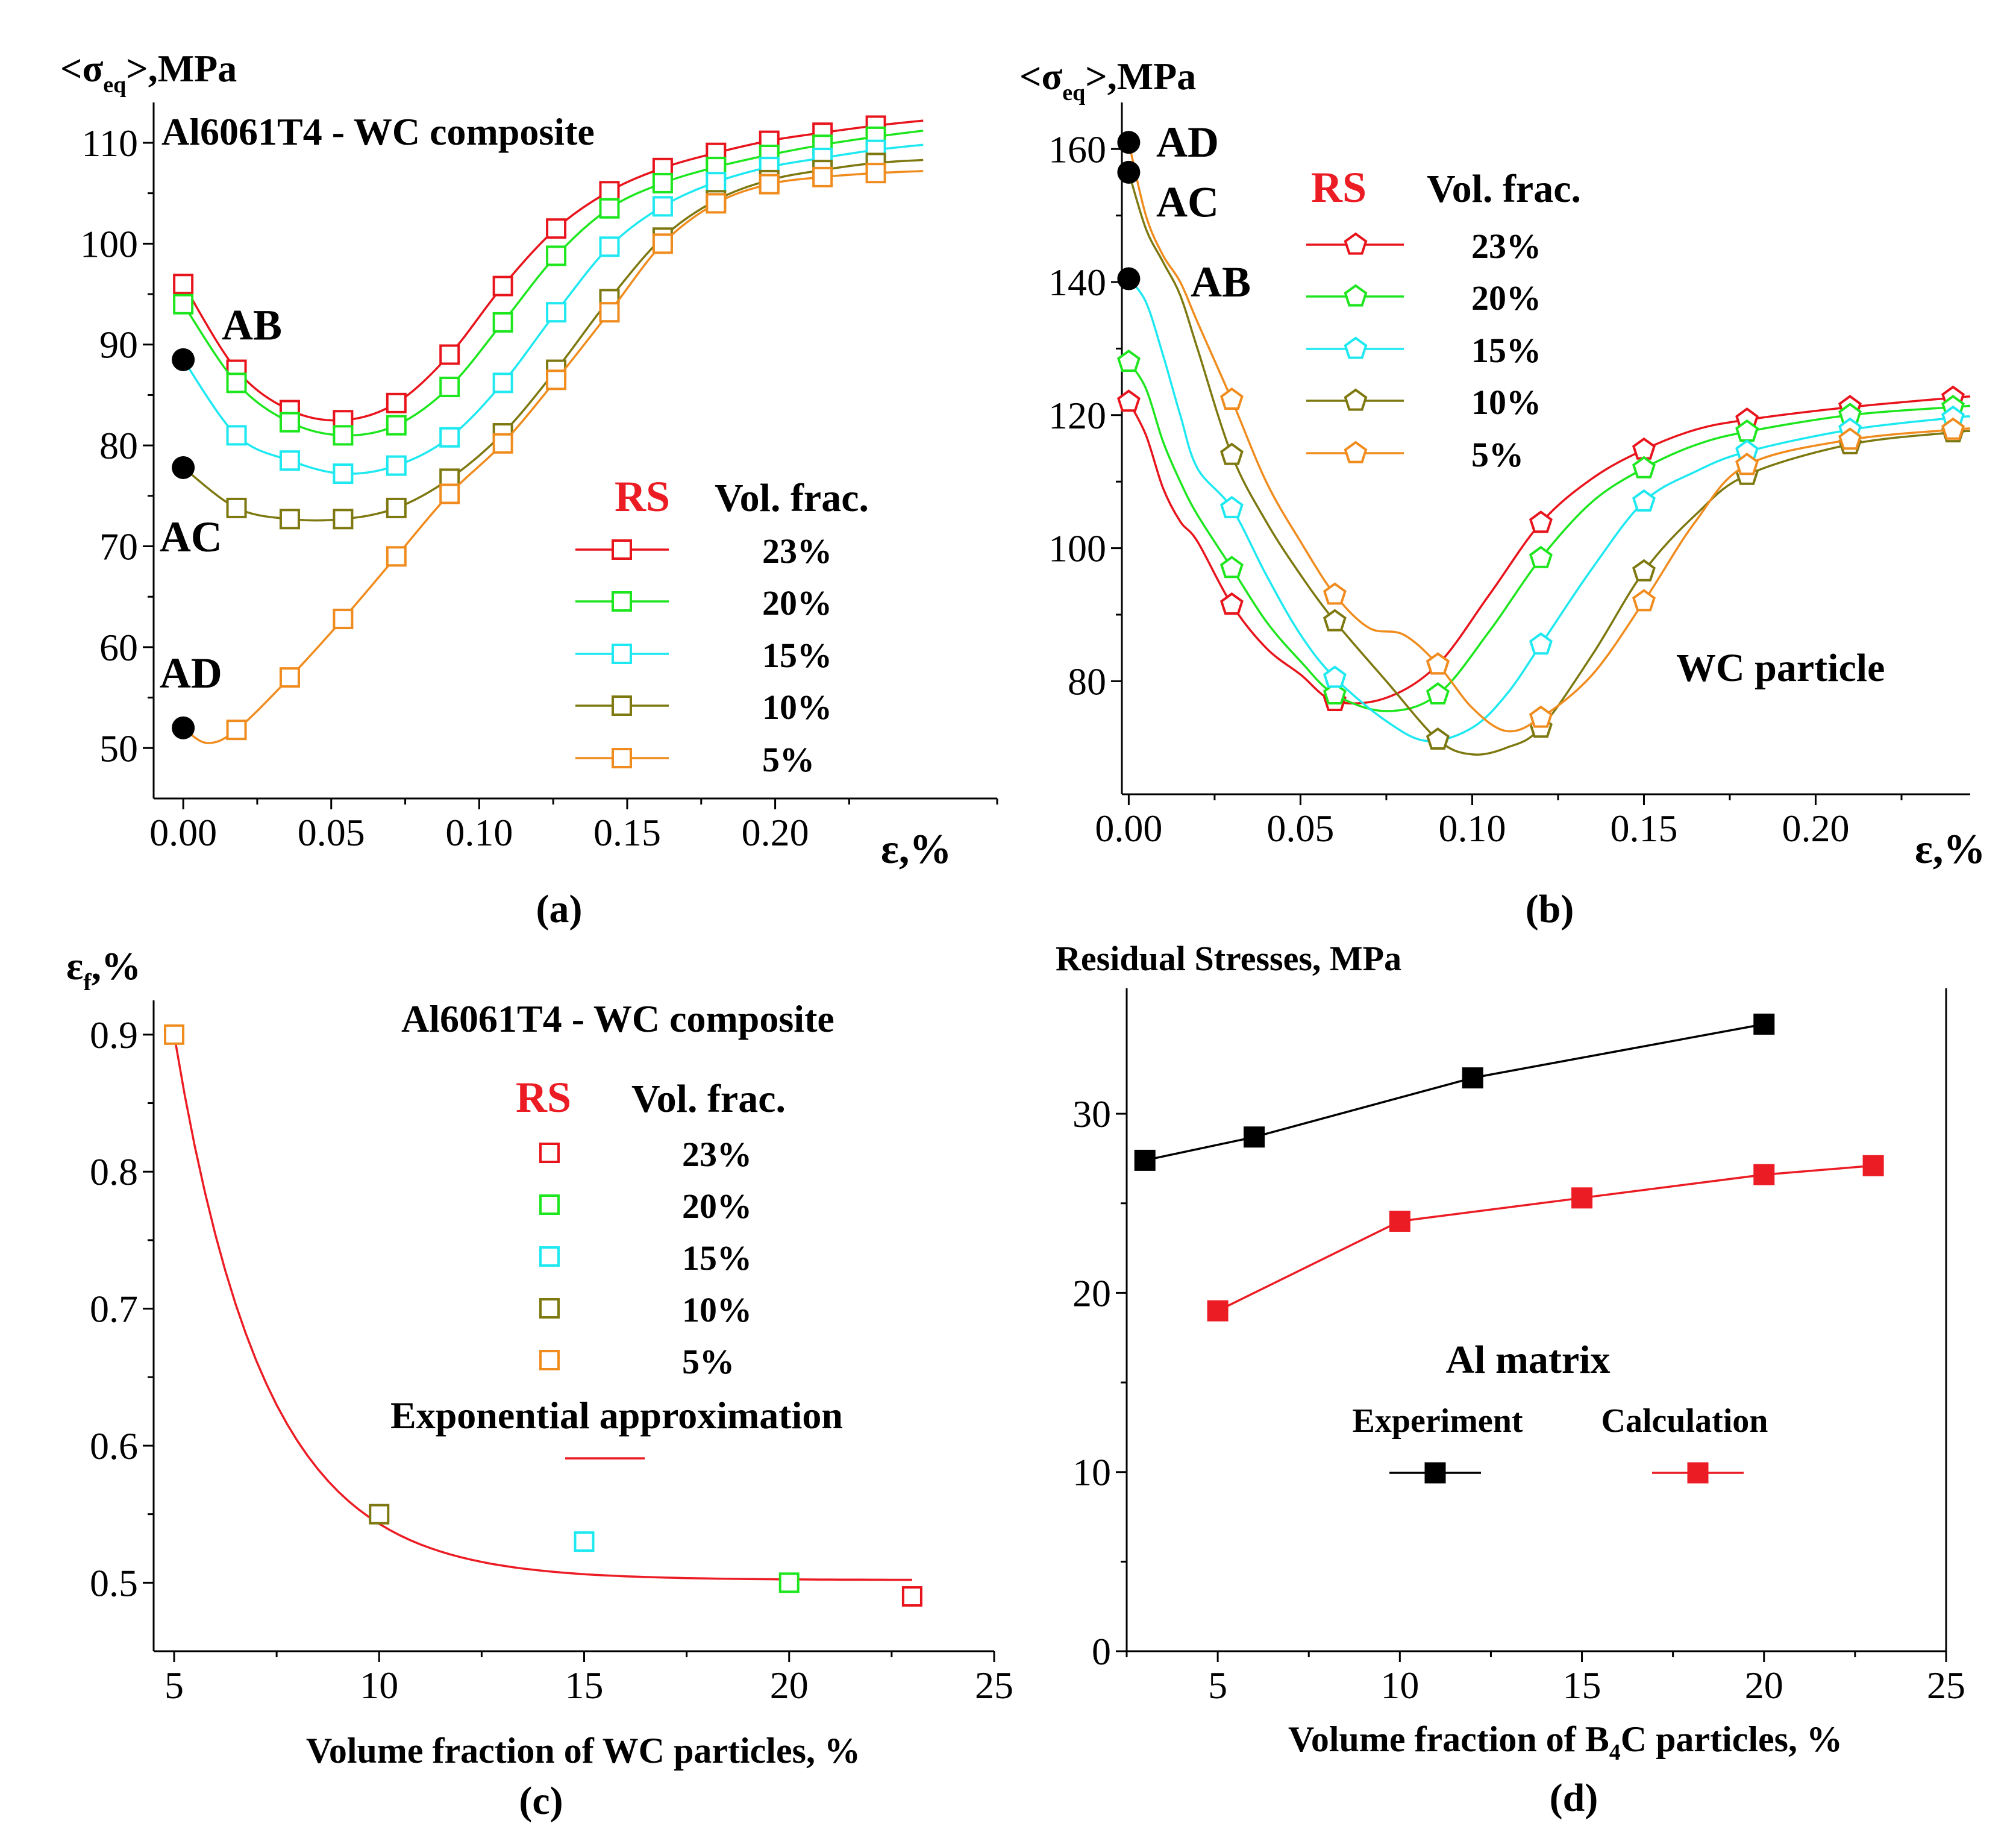  Describe the element at coordinates (1565, 1742) in the screenshot. I see `panel-d-xlabel: Volume fraction of B4C particles, %` at that location.